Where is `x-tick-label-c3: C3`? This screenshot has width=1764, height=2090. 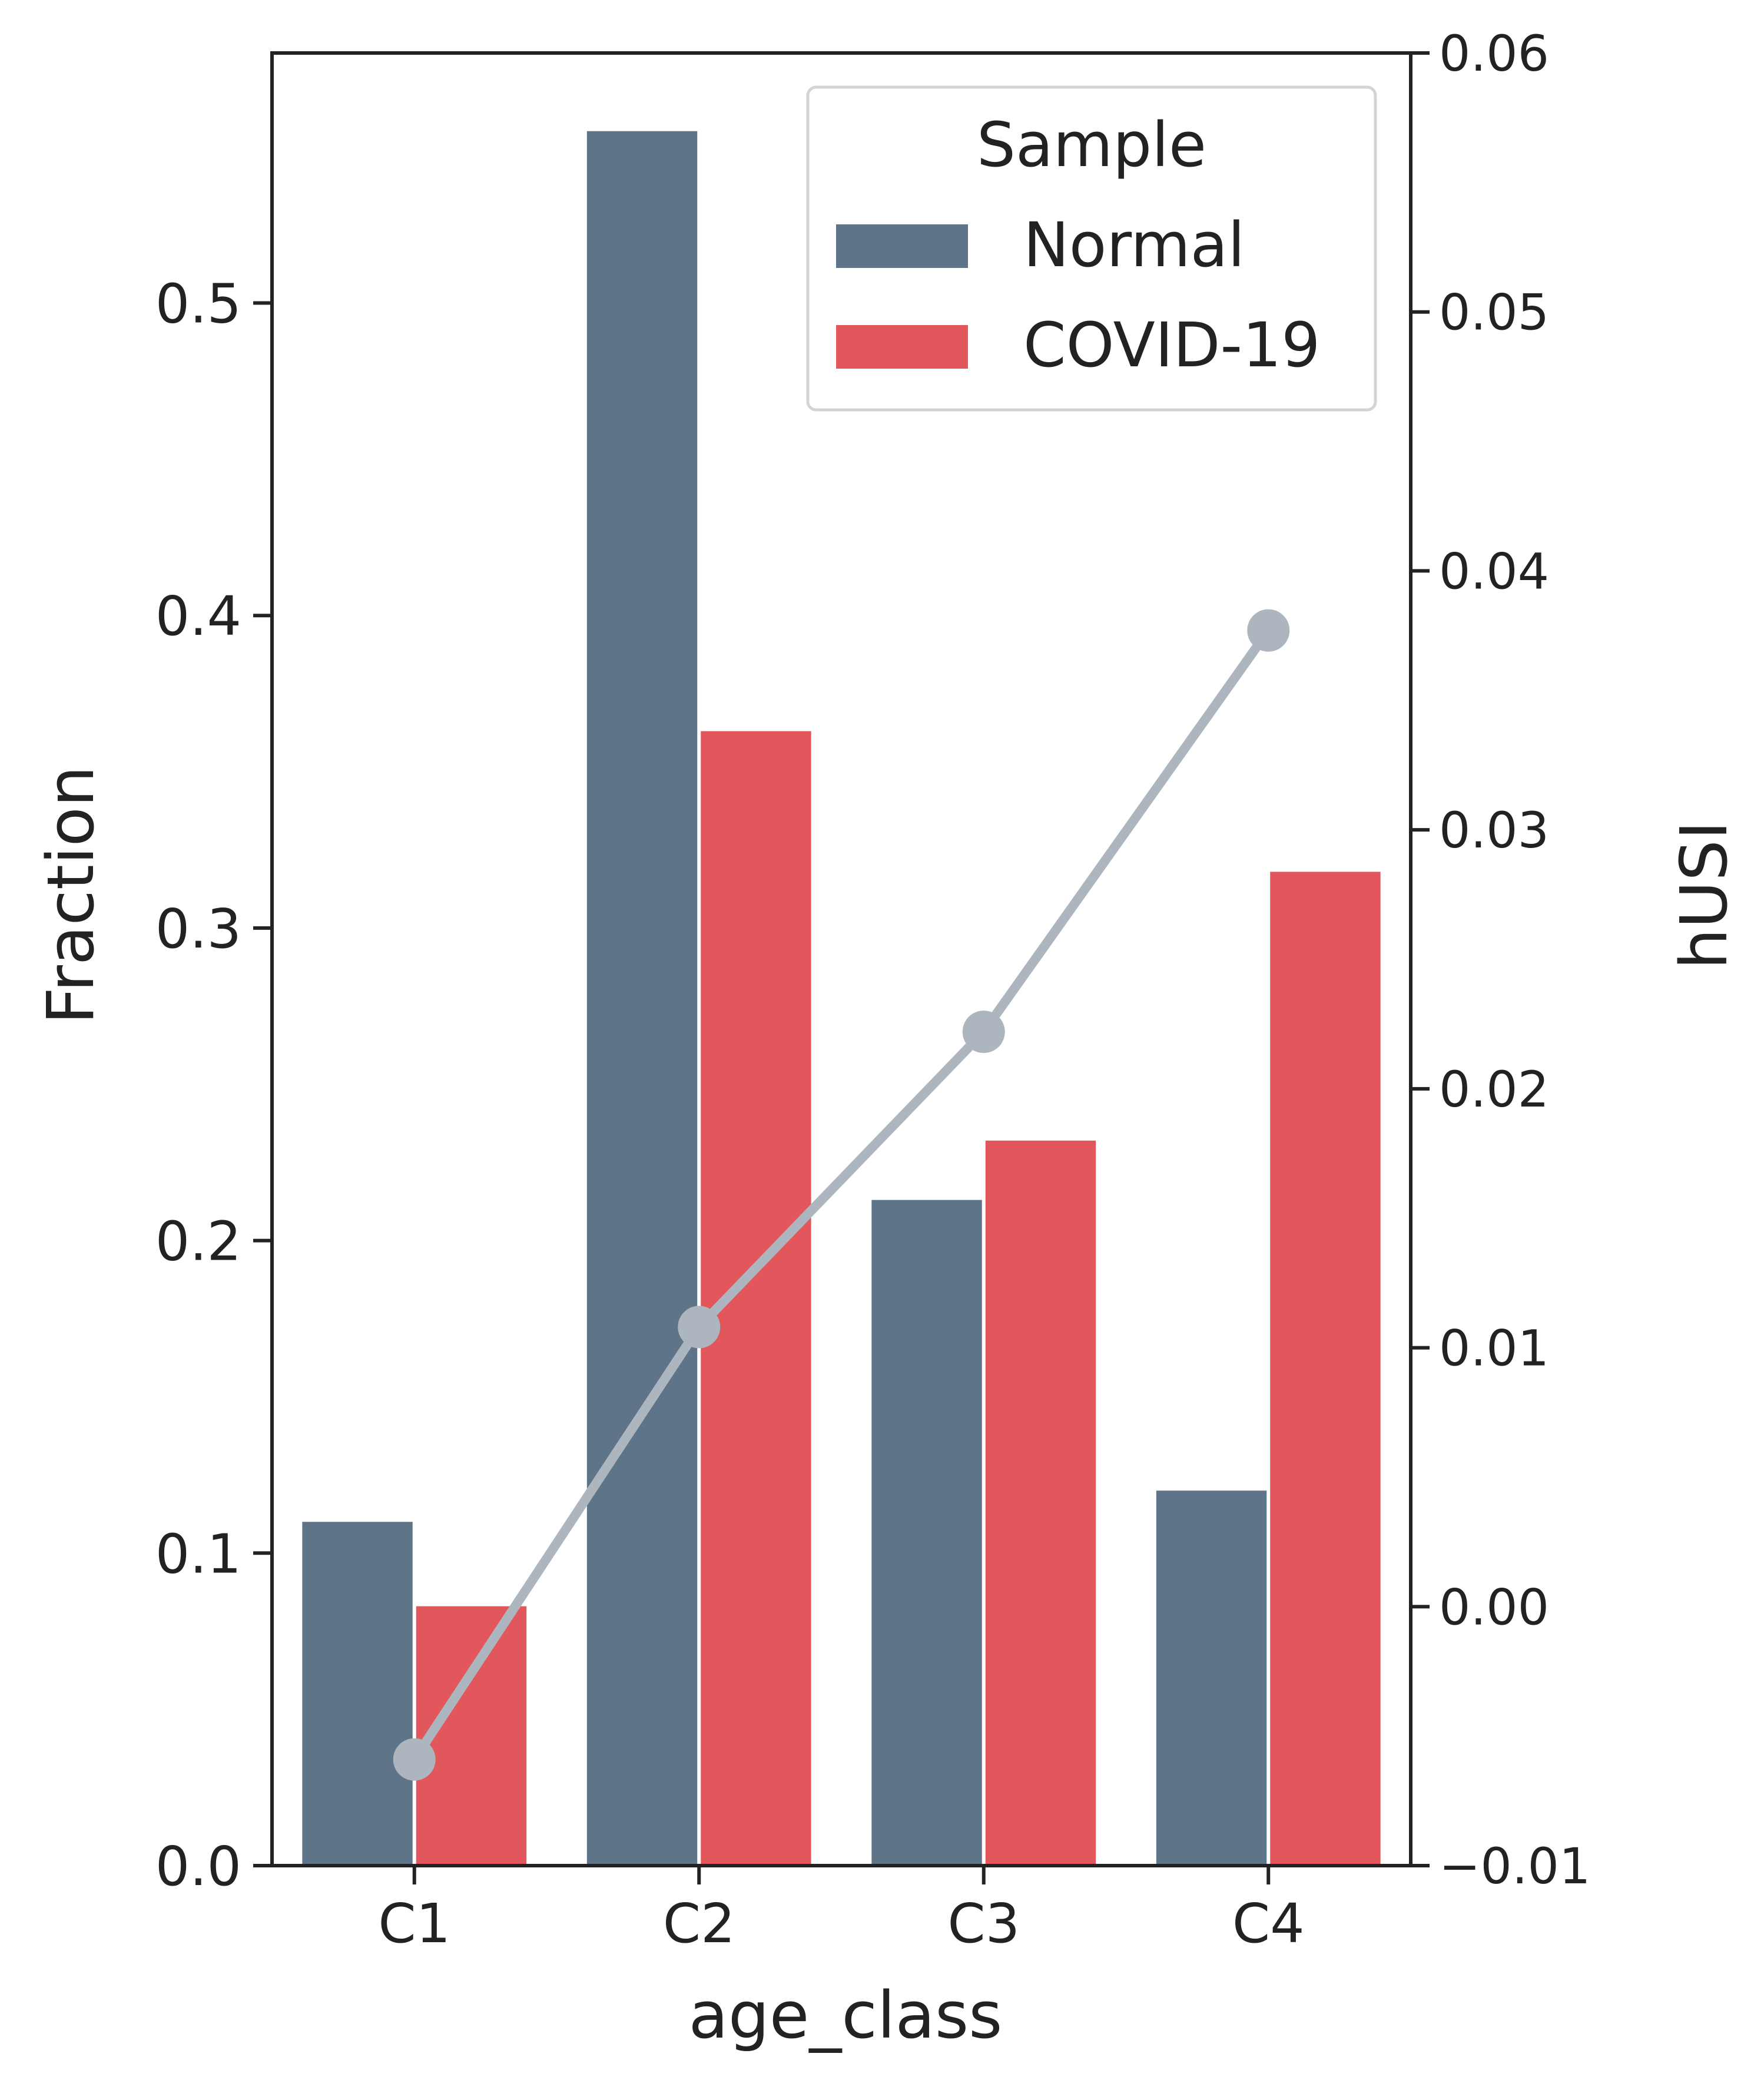 x-tick-label-c3: C3 is located at coordinates (983, 1923).